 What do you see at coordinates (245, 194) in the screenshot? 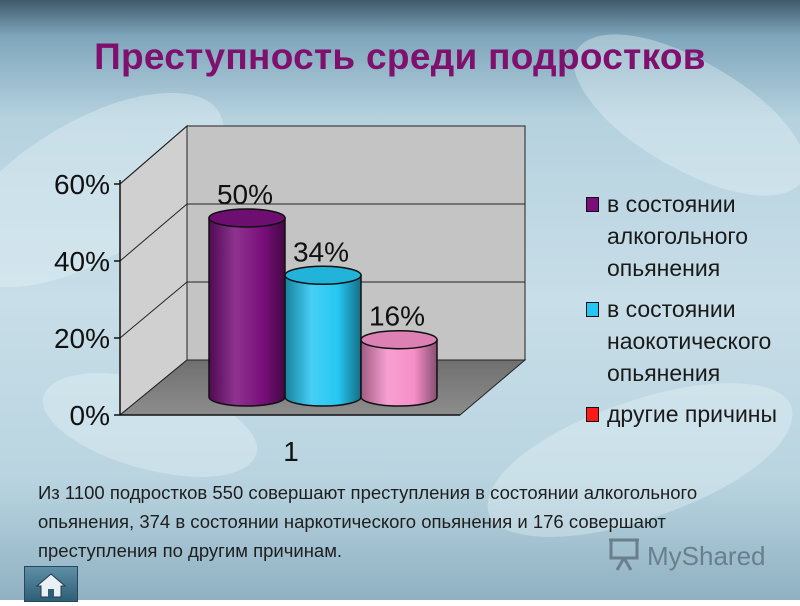
I see `data-label: 50%` at bounding box center [245, 194].